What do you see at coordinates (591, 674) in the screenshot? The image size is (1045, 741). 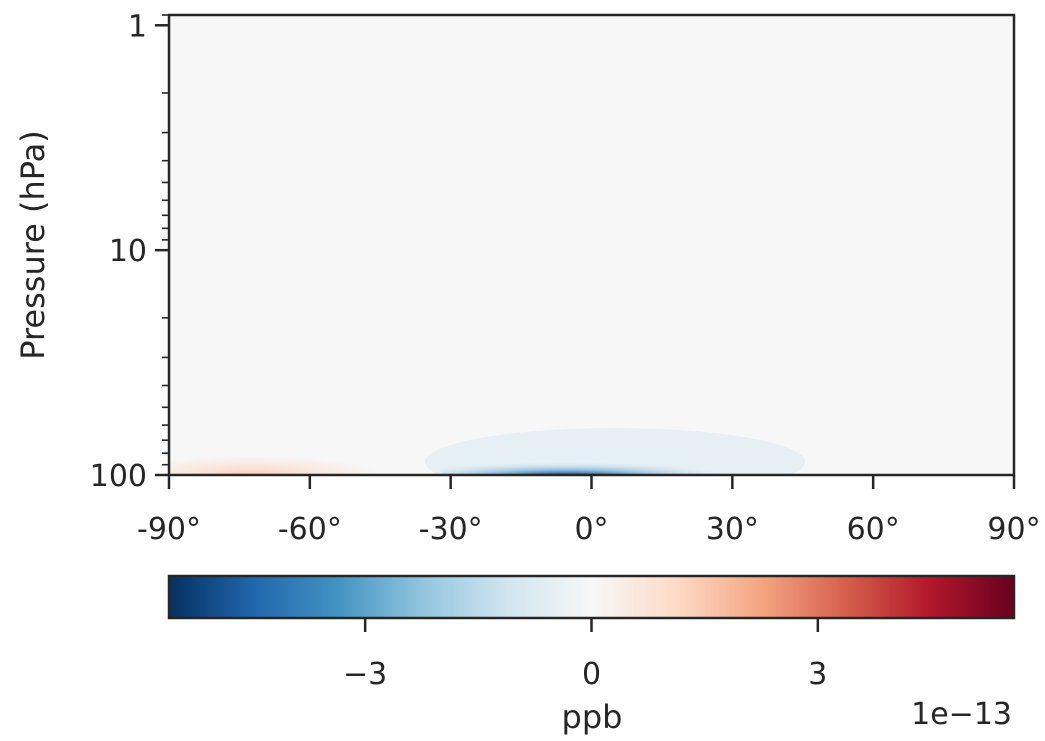 I see `colorbar-tick-label: 0` at bounding box center [591, 674].